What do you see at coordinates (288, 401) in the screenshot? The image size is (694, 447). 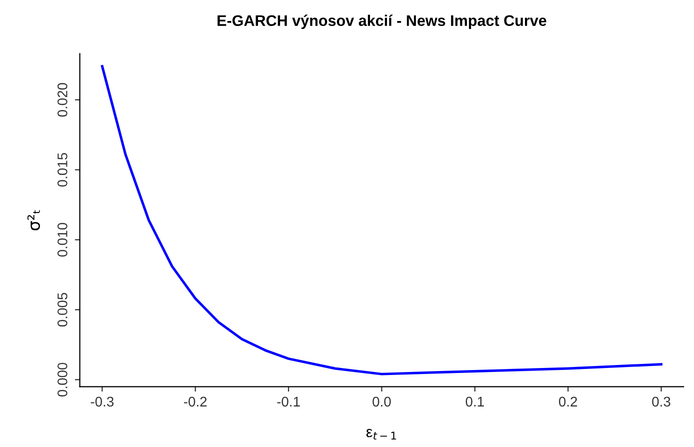 I see `x-tick-label: -0.1` at bounding box center [288, 401].